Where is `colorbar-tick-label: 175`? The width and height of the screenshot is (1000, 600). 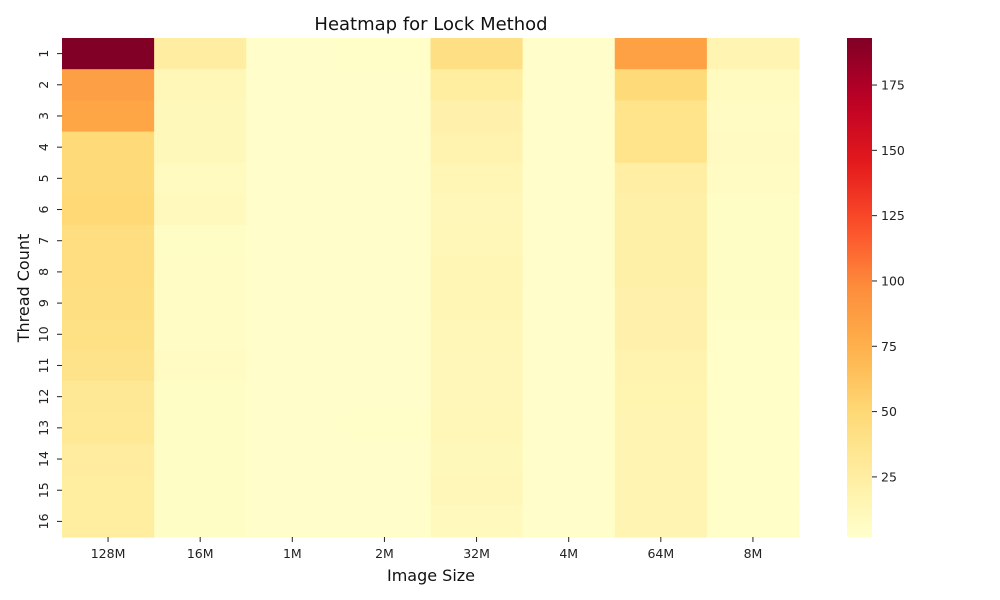 colorbar-tick-label: 175 is located at coordinates (893, 85).